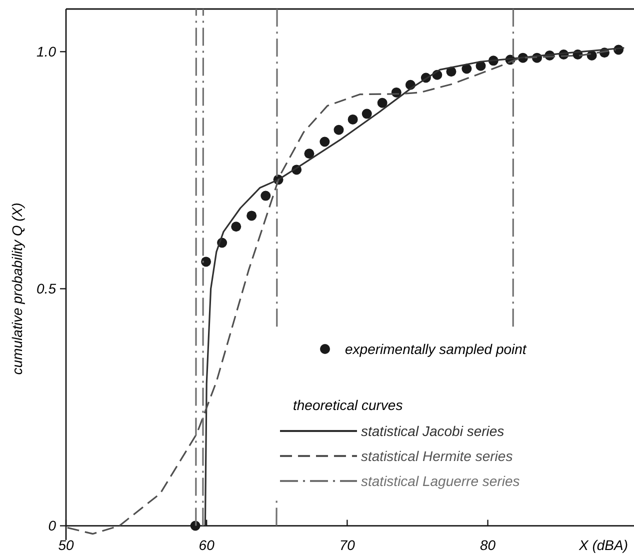 This screenshot has width=634, height=556. What do you see at coordinates (437, 456) in the screenshot?
I see `text: statistical Hermite series` at bounding box center [437, 456].